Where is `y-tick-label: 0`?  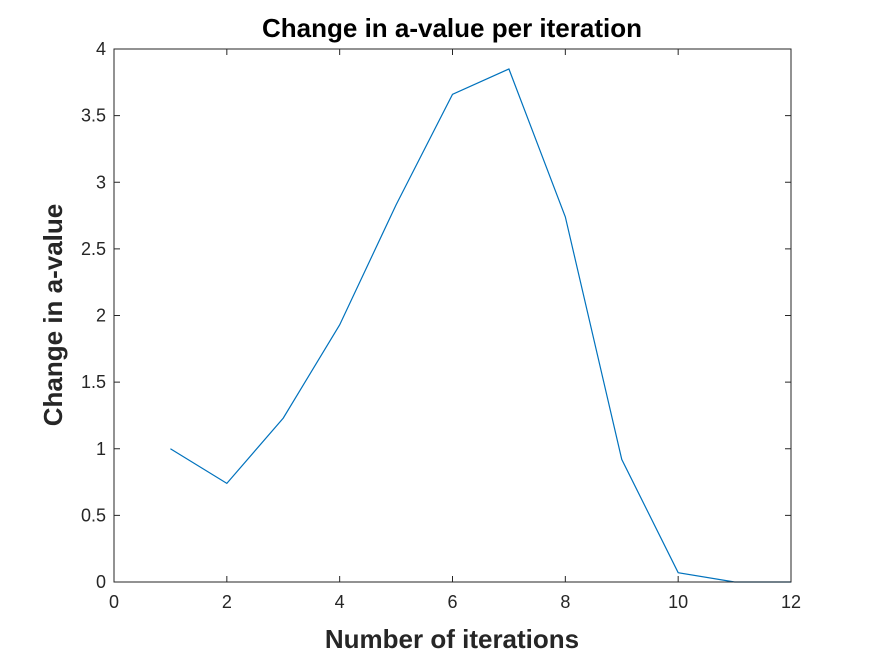
y-tick-label: 0 is located at coordinates (101, 582).